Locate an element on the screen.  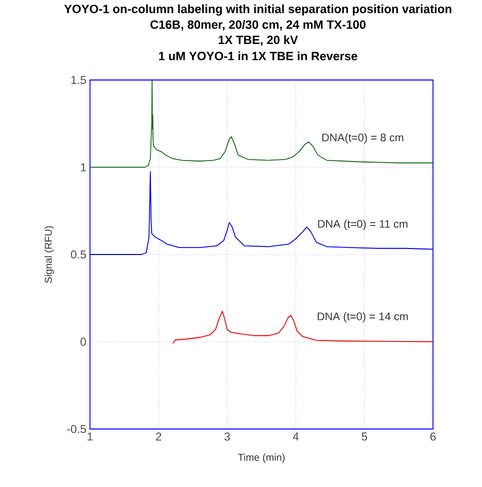
x-tick-label: 5 is located at coordinates (365, 436).